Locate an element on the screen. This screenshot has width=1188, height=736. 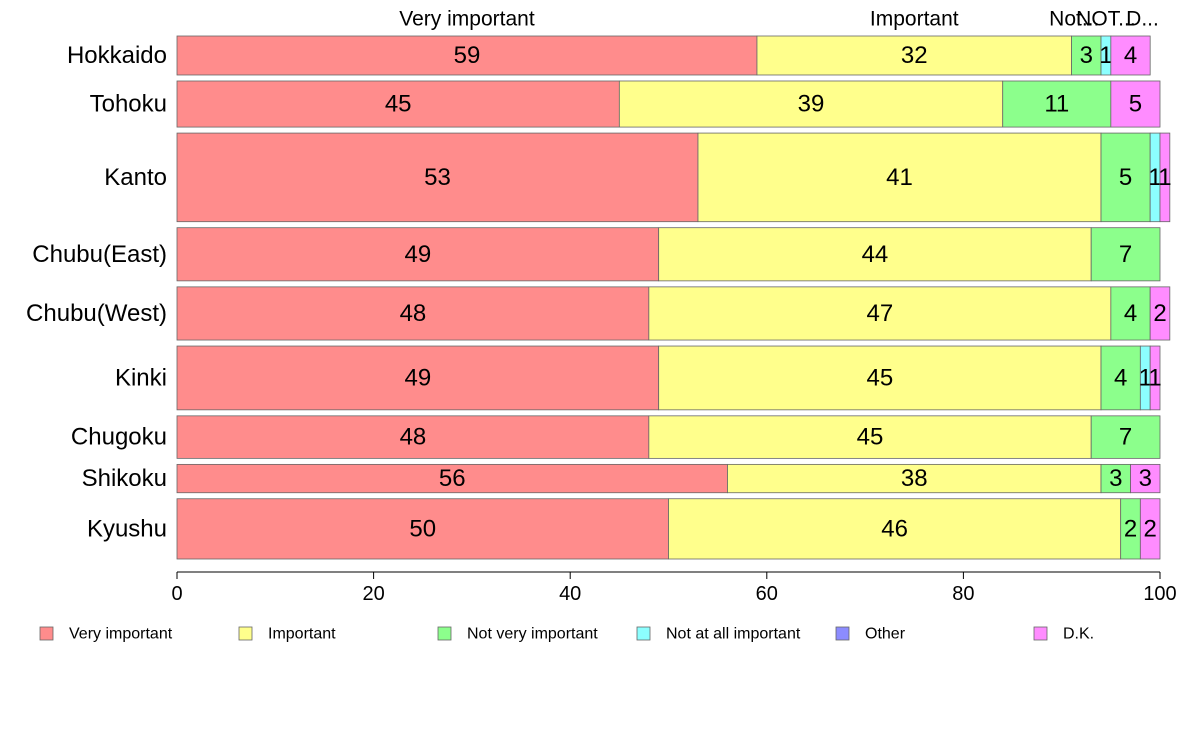
data-label: 50 is located at coordinates (422, 528).